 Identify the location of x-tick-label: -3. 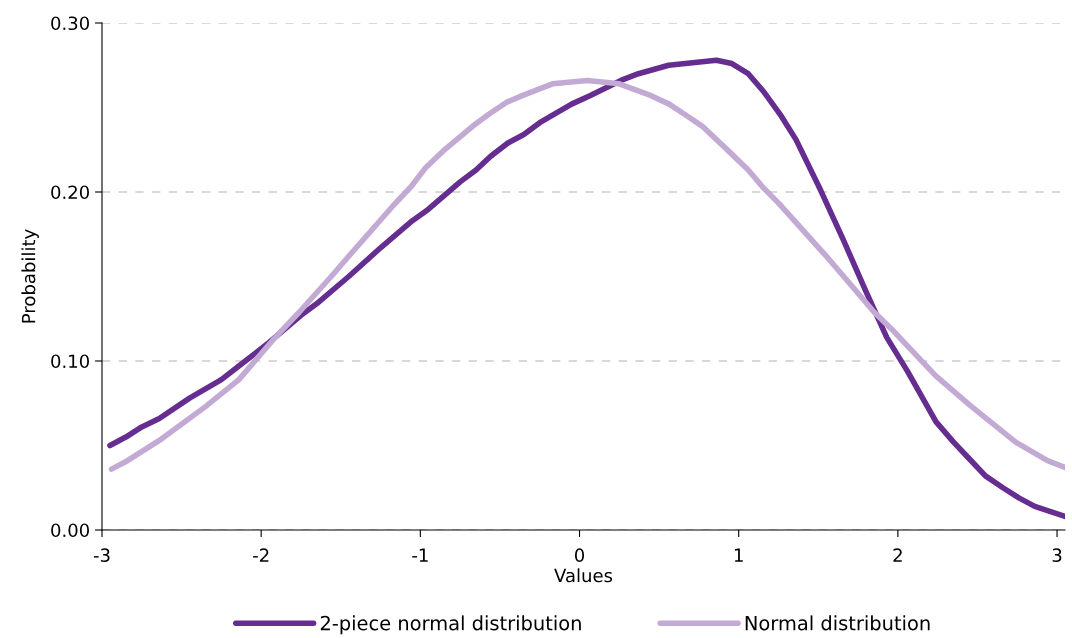
(101, 555).